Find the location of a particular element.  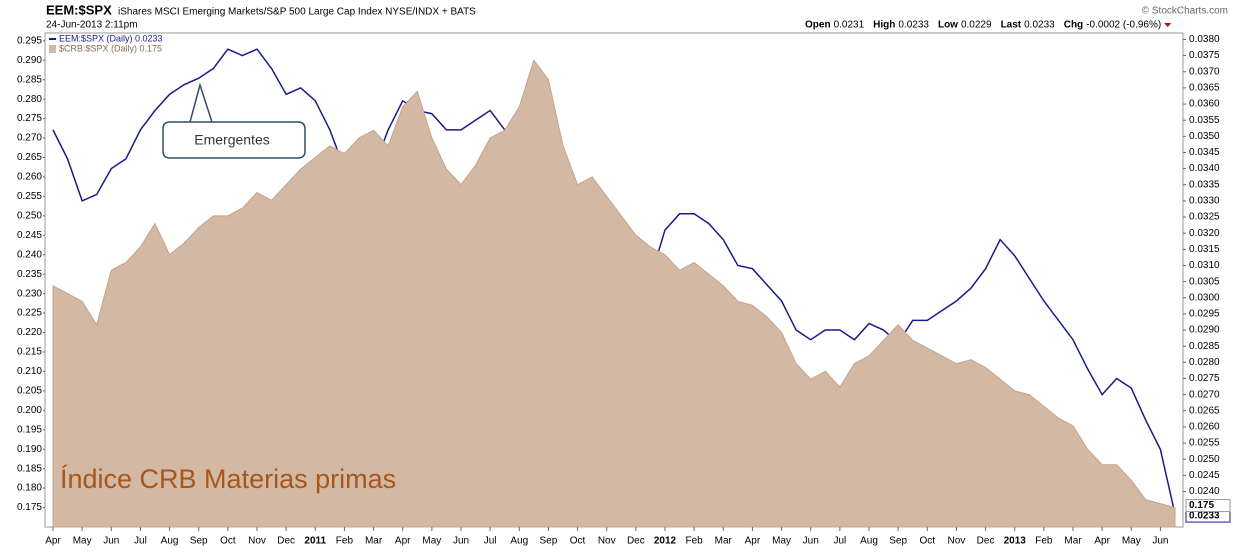

y-tick-label: 0.0320 is located at coordinates (1204, 233).